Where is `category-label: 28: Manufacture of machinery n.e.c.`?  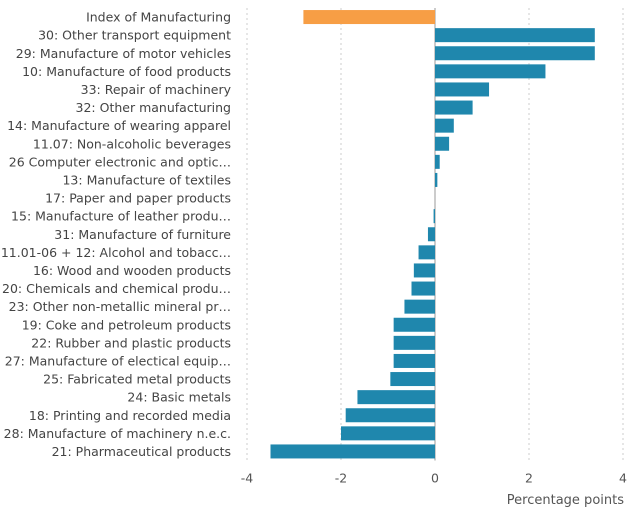 category-label: 28: Manufacture of machinery n.e.c. is located at coordinates (117, 433).